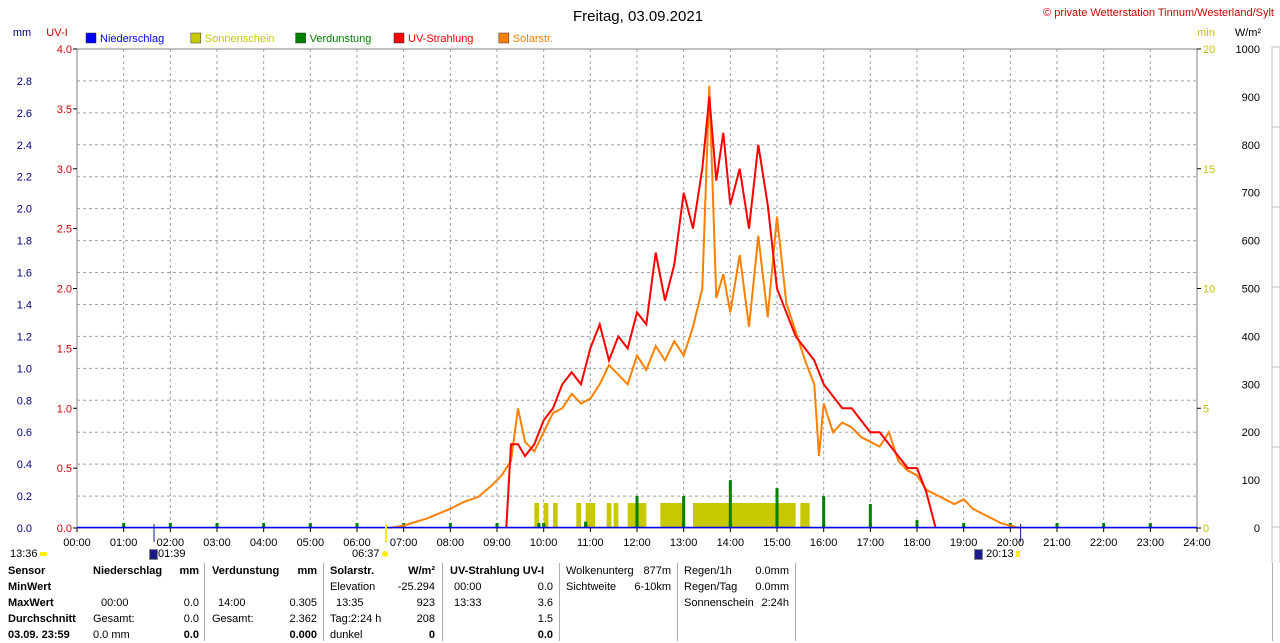 The height and width of the screenshot is (643, 1280). What do you see at coordinates (56, 33) in the screenshot?
I see `uv-axis-label: UV-I` at bounding box center [56, 33].